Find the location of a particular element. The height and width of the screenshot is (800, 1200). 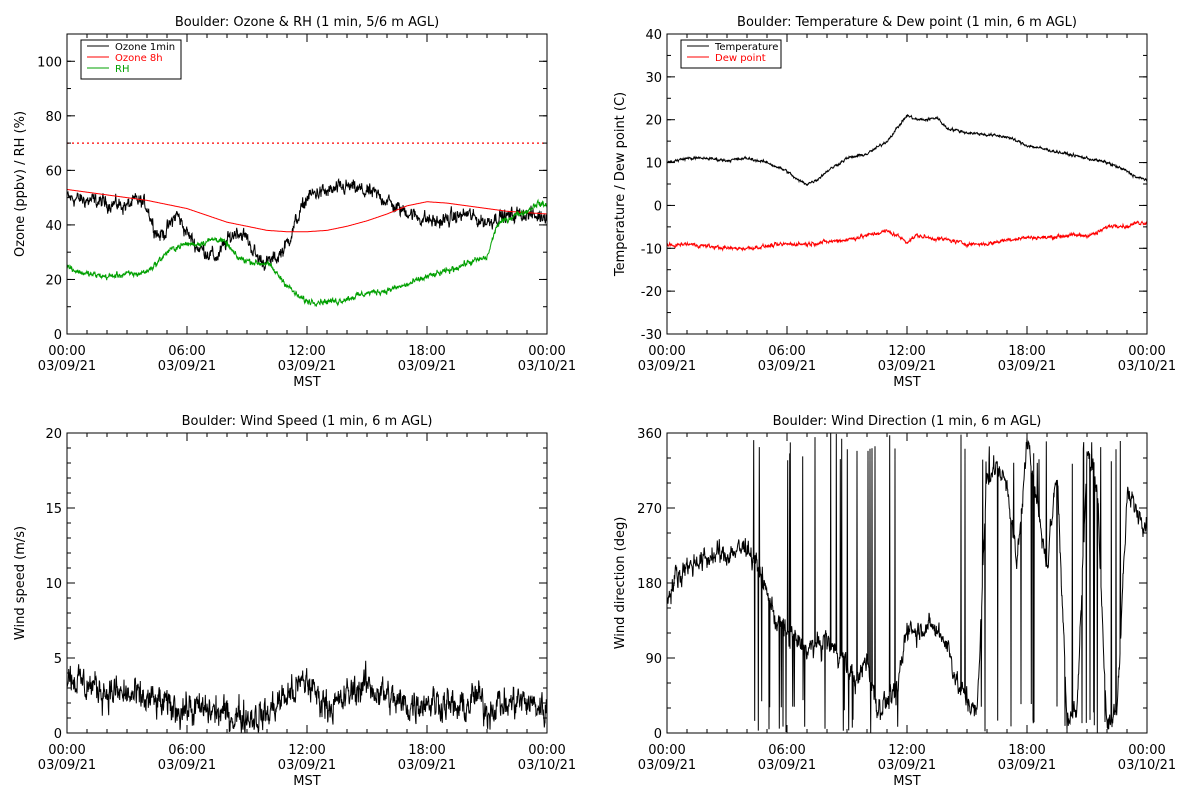

y-tick-label: 360 is located at coordinates (649, 434).